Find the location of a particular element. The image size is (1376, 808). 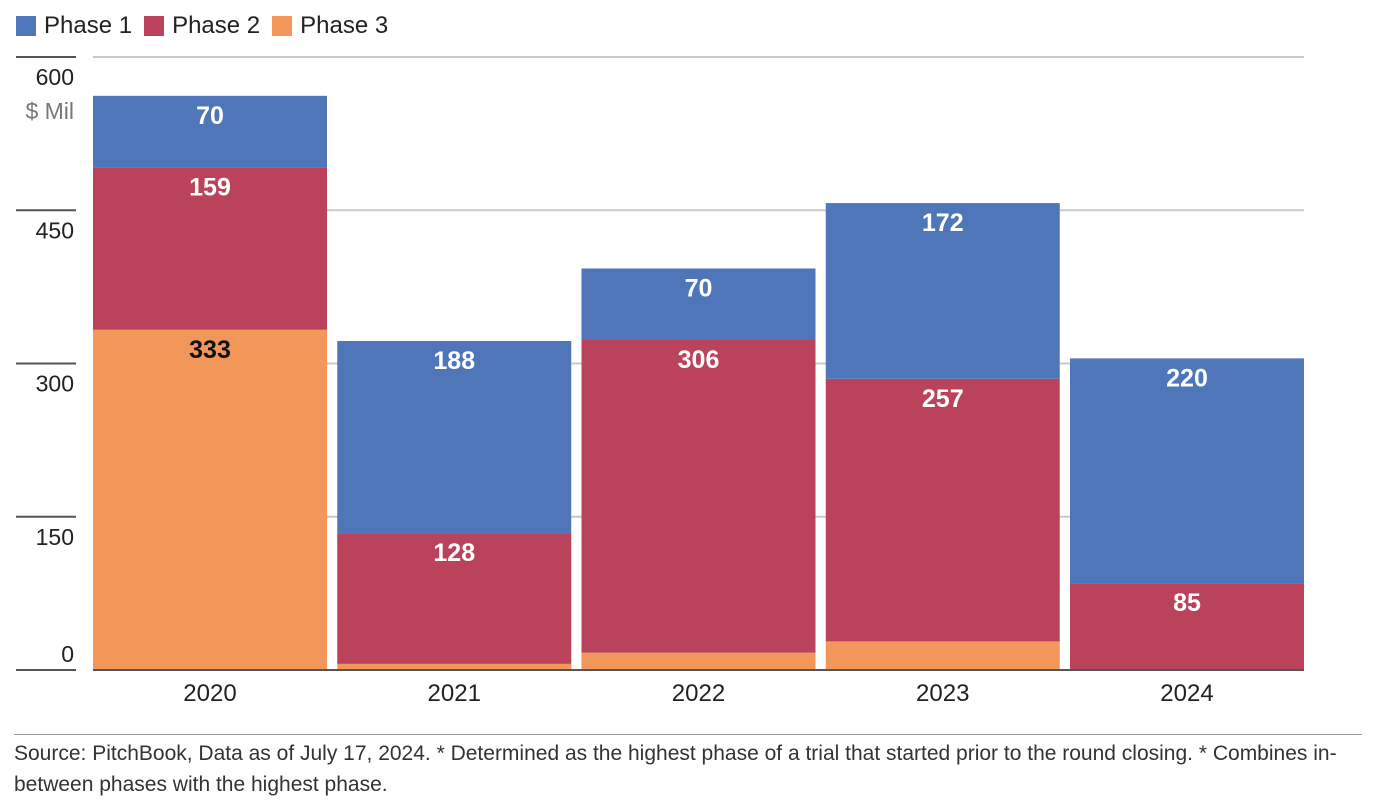

legend-item-phase-2: Phase 2 is located at coordinates (202, 26).